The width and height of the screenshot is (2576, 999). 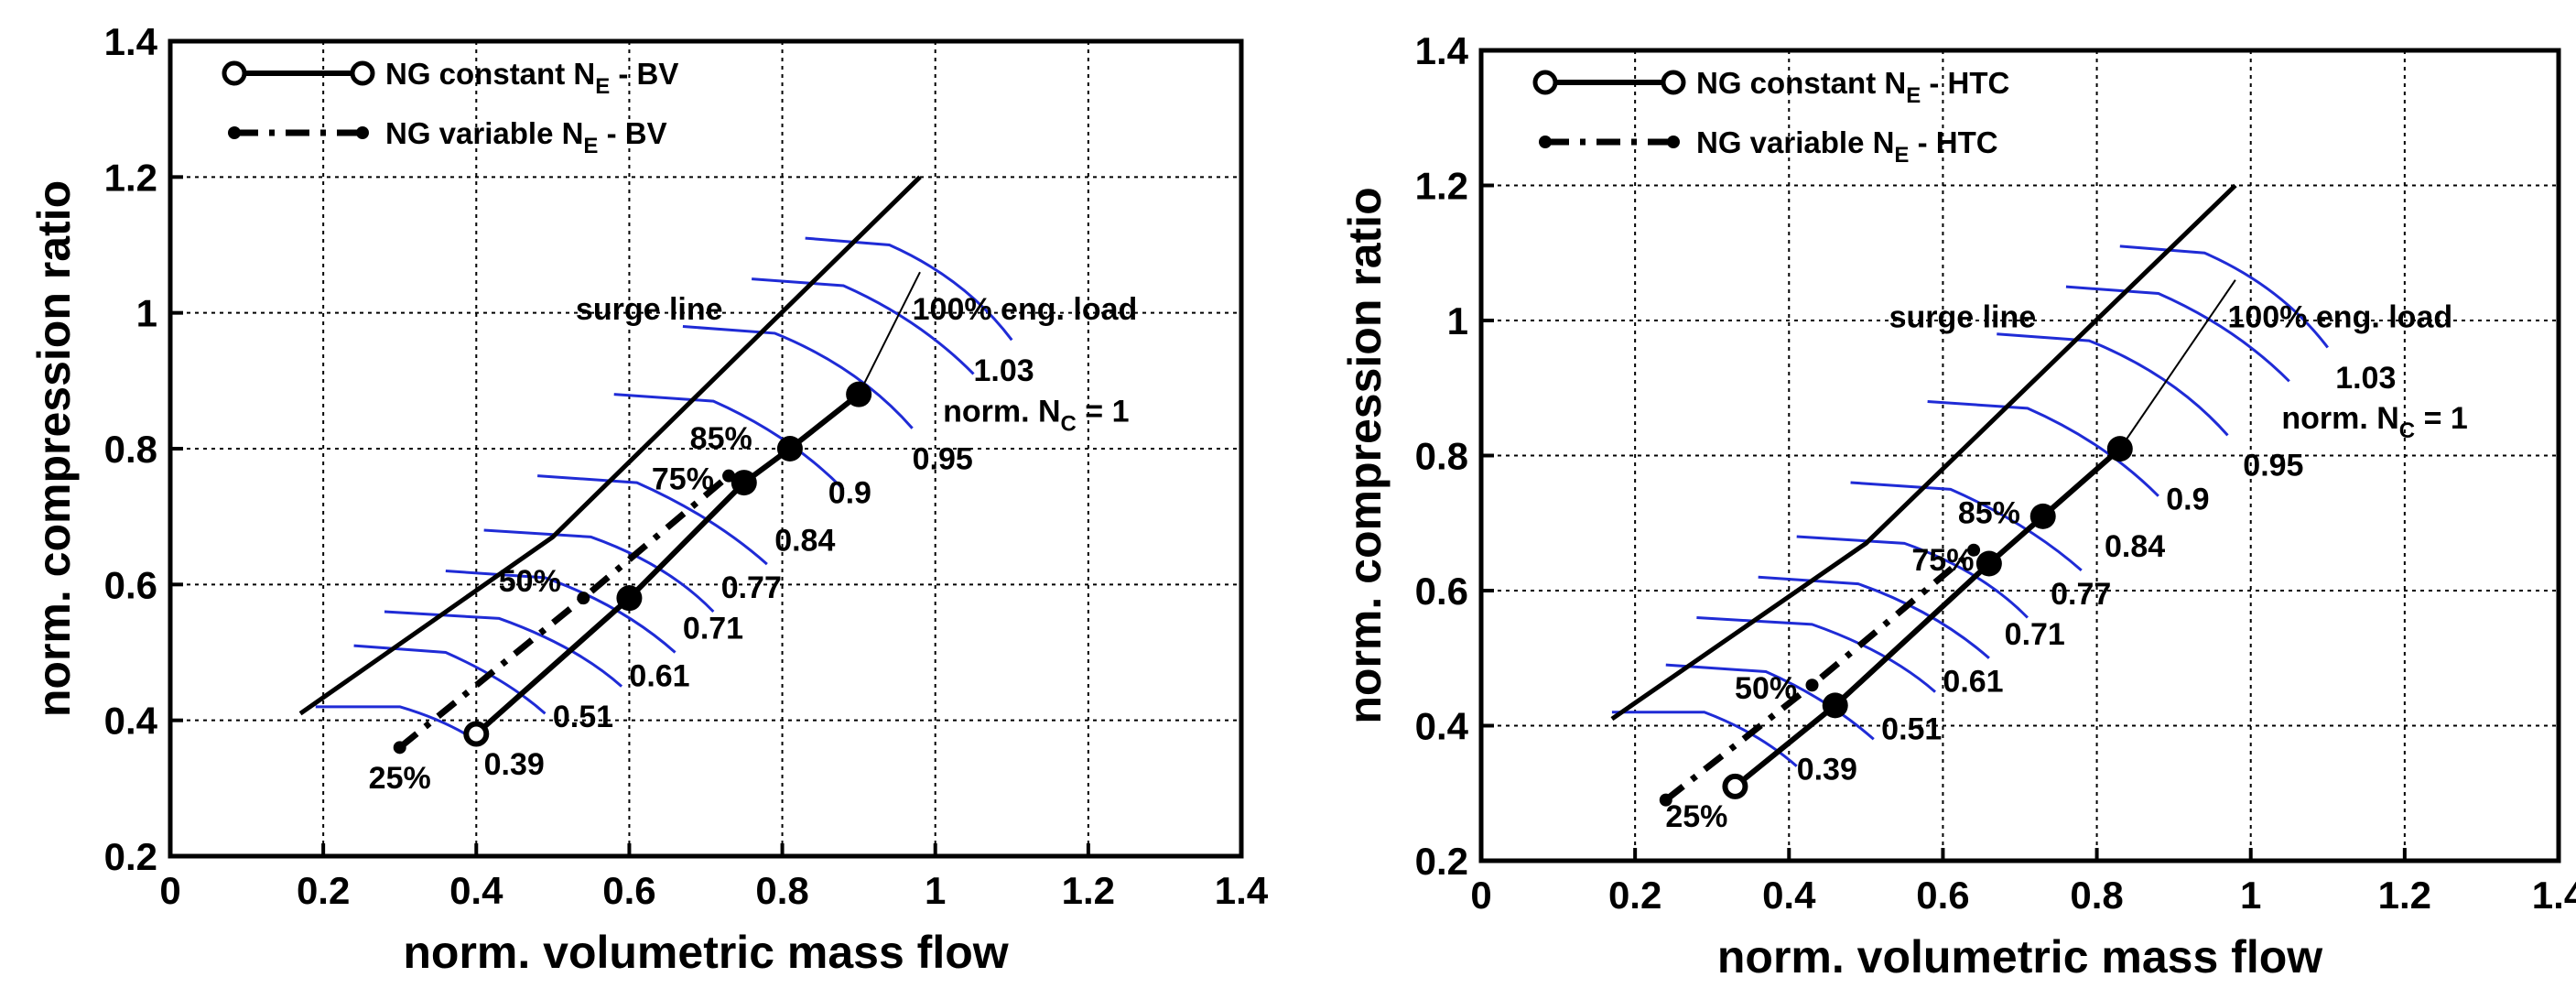 I want to click on y-tick-label: 1, so click(x=1458, y=320).